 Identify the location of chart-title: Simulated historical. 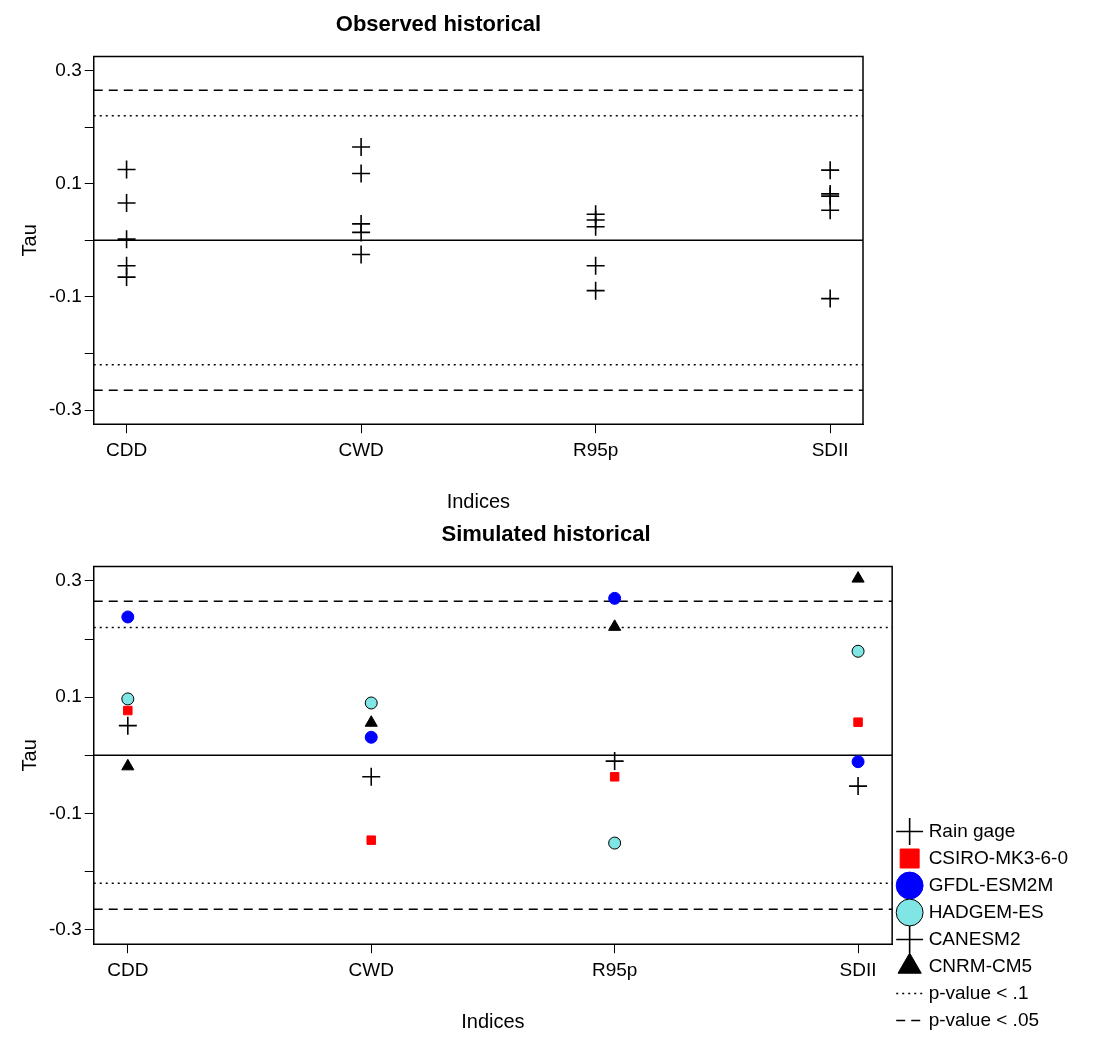
(546, 534).